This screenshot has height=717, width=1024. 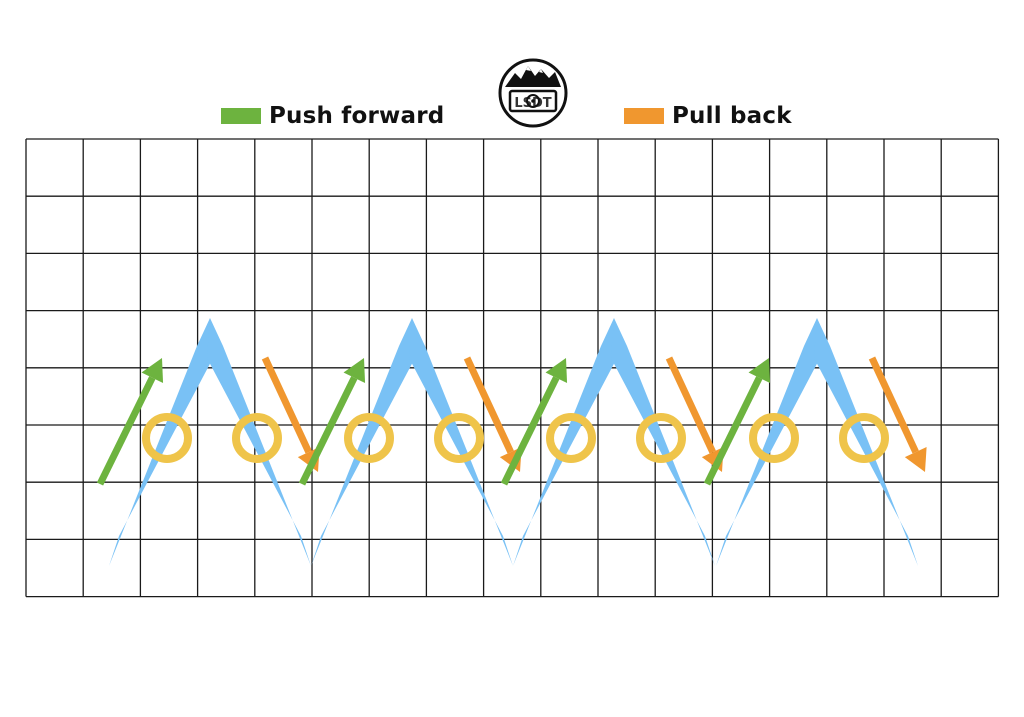 I want to click on mountain-disc-logo-icon: LSDT, so click(x=533, y=93).